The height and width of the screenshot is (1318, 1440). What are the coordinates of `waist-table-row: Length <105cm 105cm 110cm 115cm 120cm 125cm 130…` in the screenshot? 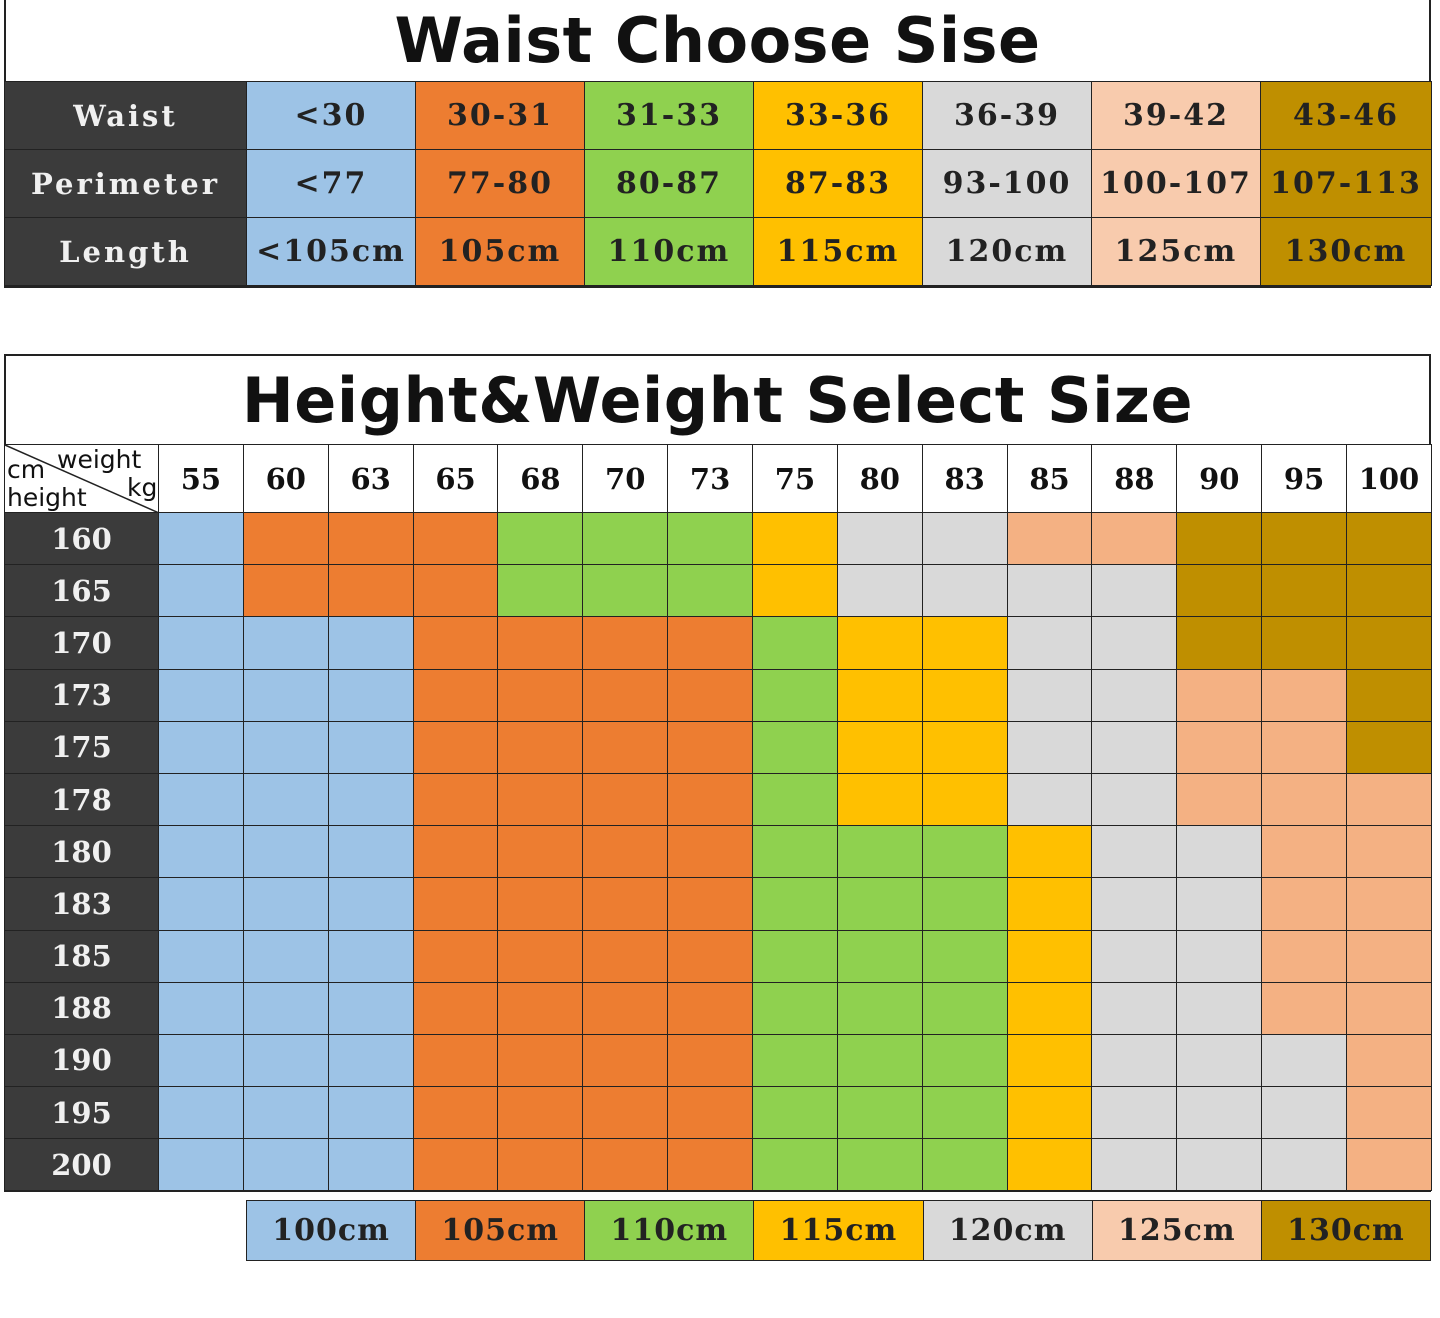 It's located at (718, 251).